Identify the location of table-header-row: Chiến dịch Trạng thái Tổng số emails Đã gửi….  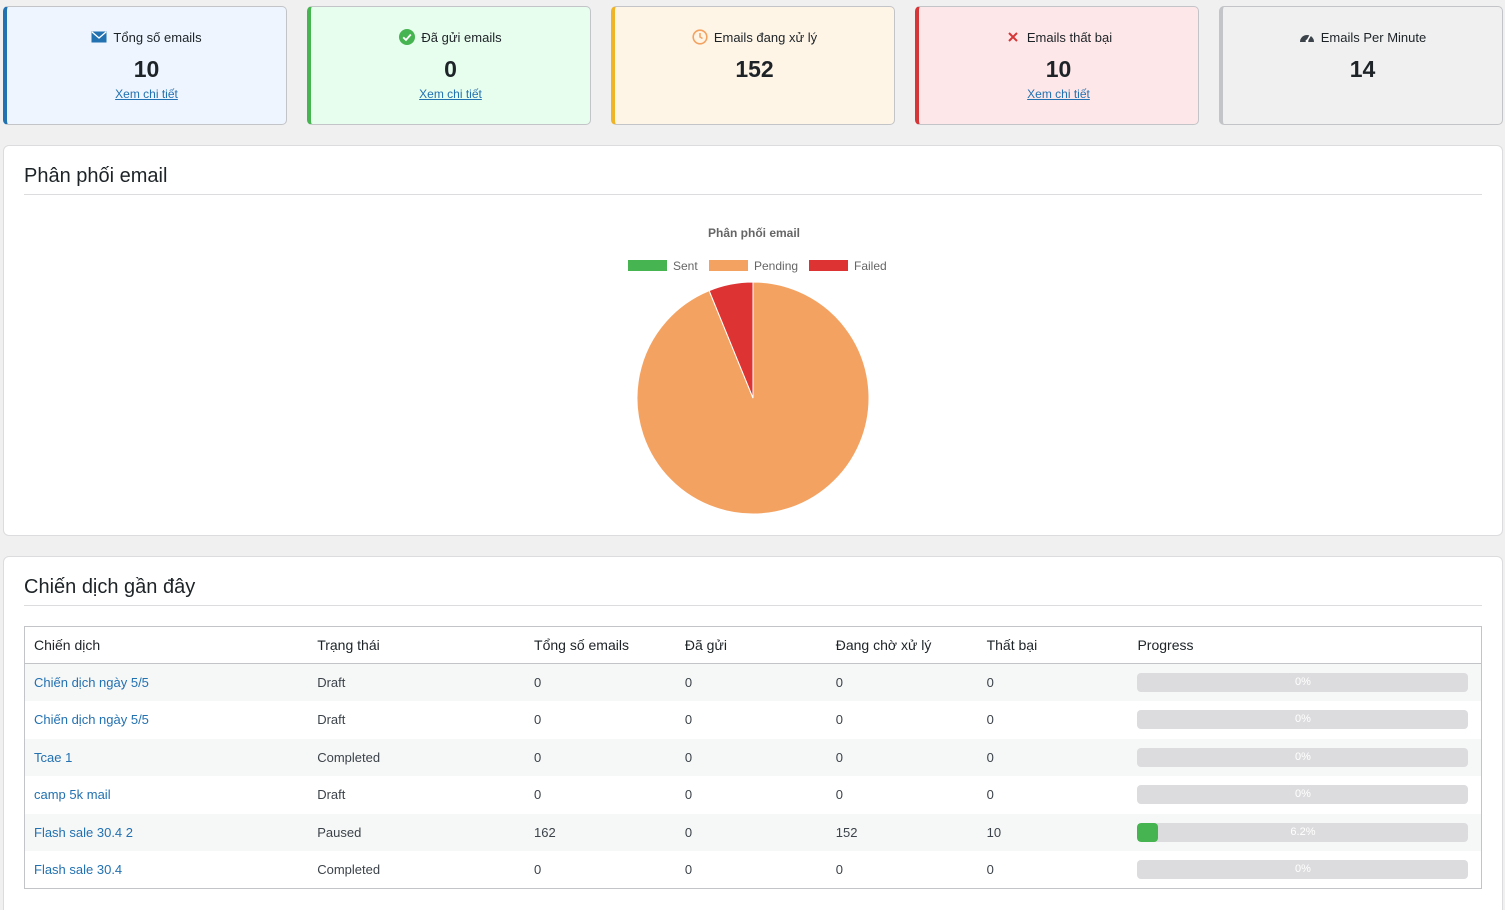
(753, 645).